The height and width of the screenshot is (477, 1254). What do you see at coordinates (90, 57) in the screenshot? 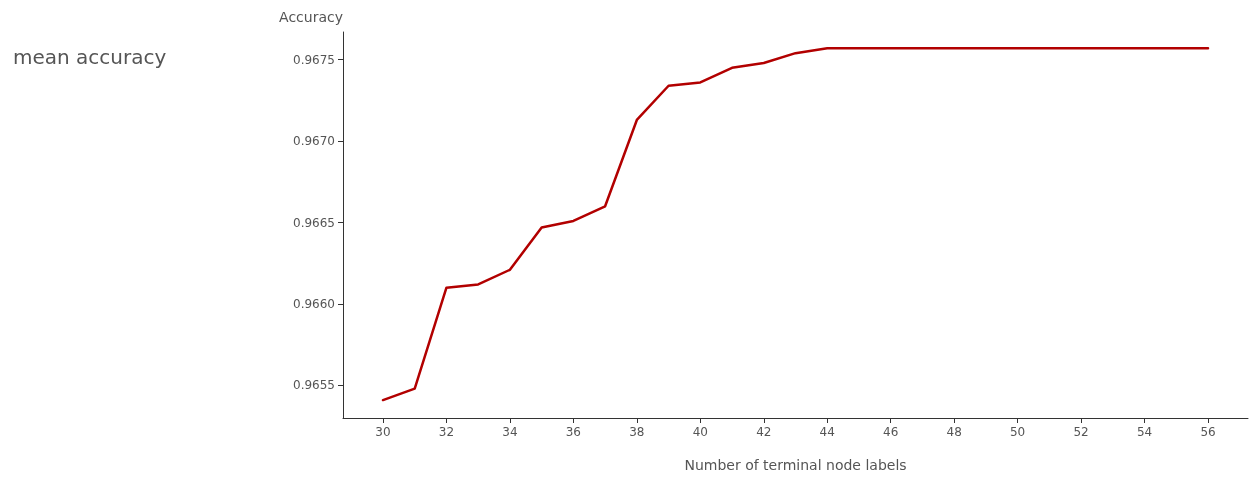
I see `text: mean accuracy` at bounding box center [90, 57].